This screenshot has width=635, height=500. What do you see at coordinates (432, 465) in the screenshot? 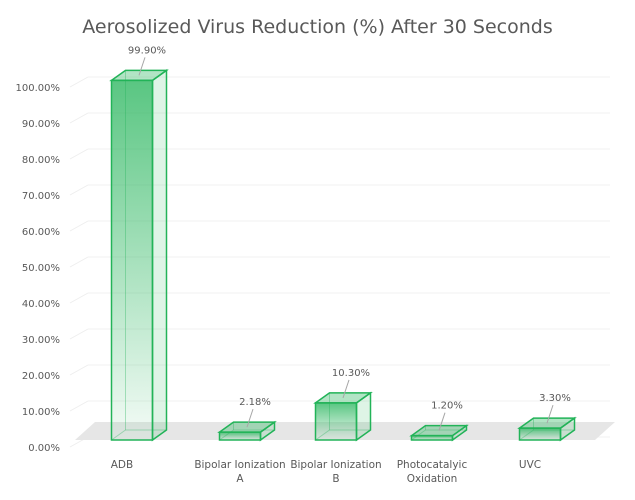
I see `x-category-label: Photocatalyic` at bounding box center [432, 465].